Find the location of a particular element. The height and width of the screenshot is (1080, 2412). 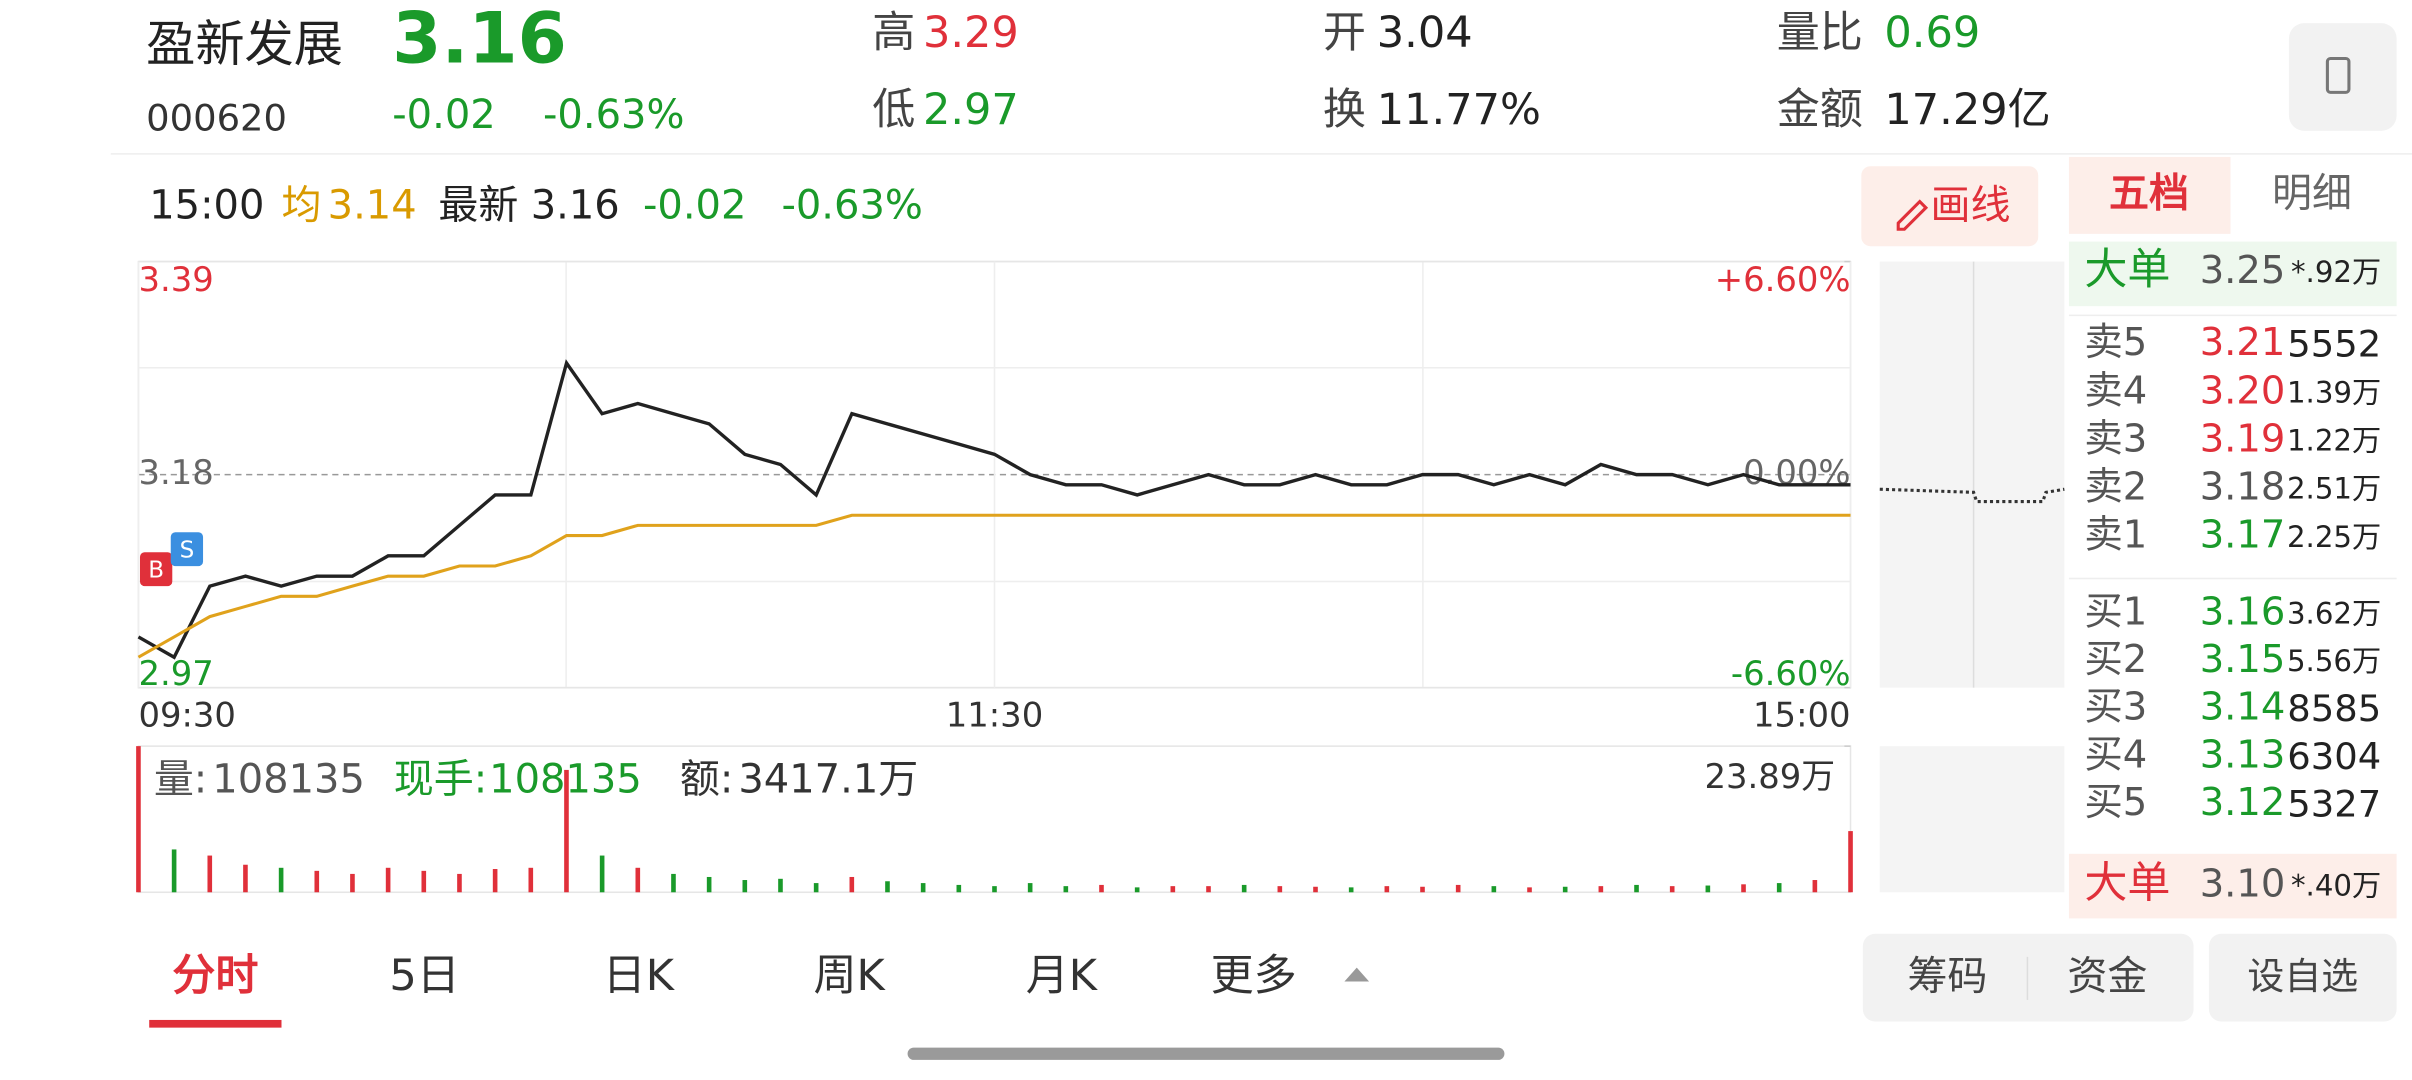

button: 筹码 is located at coordinates (1947, 976).